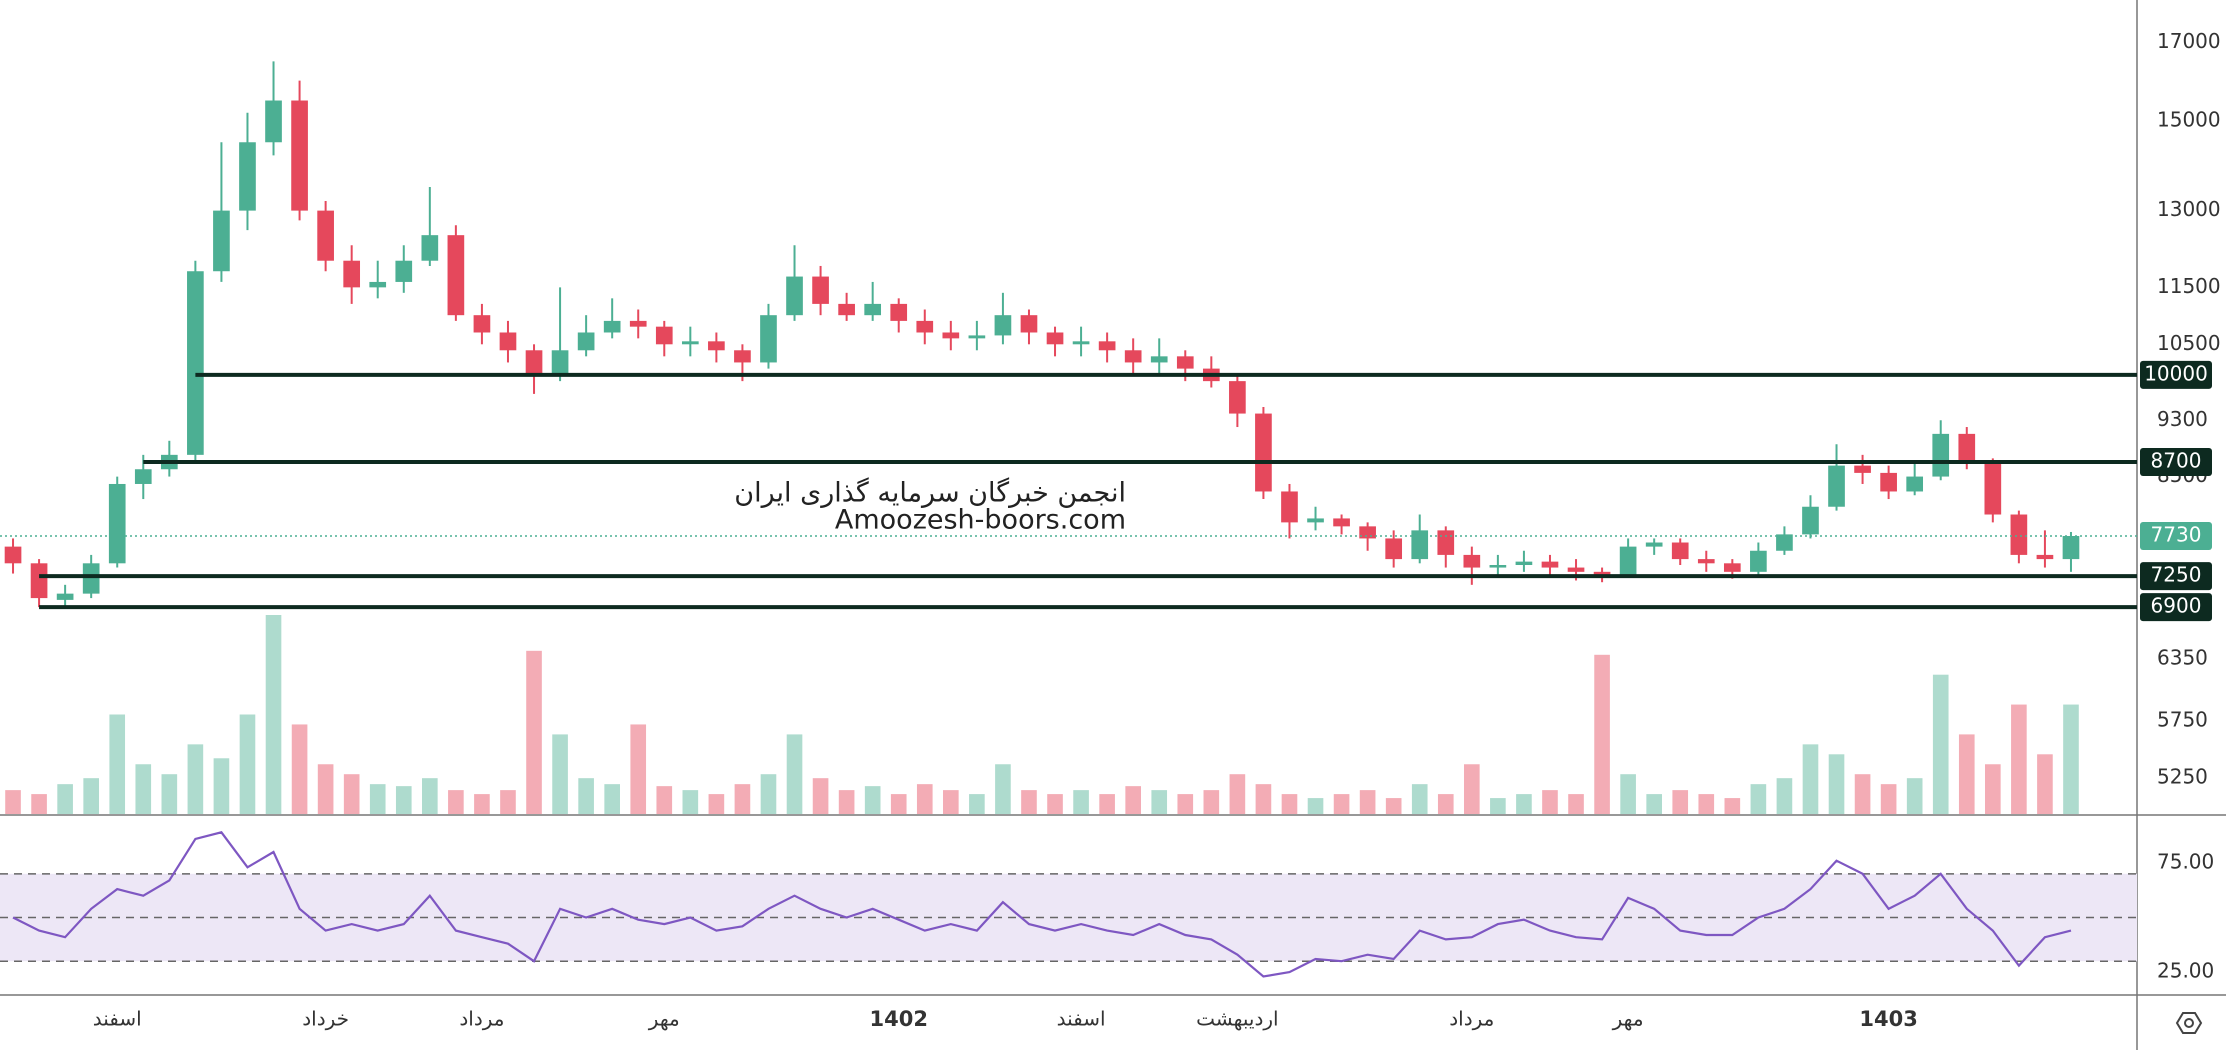  I want to click on settings-icon, so click(2189, 1023).